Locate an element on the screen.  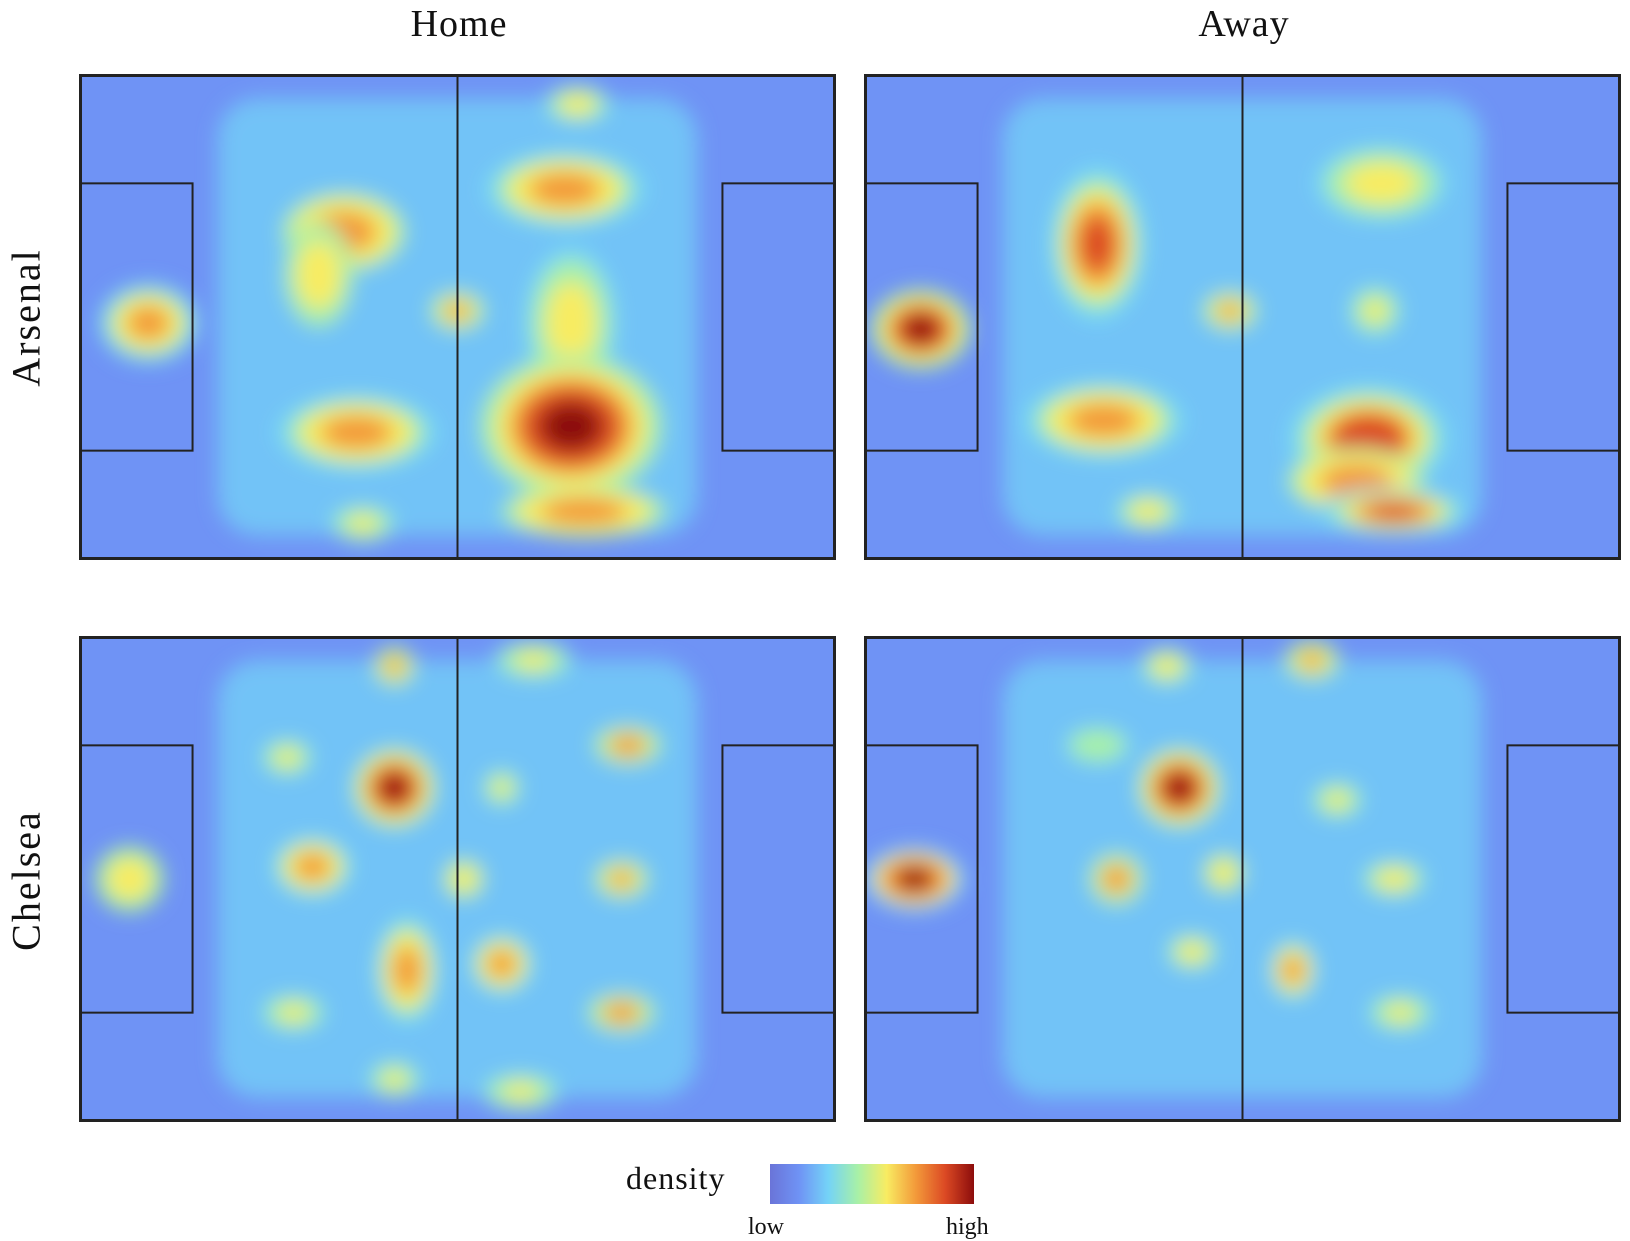
column-title-away: Away is located at coordinates (1244, 24).